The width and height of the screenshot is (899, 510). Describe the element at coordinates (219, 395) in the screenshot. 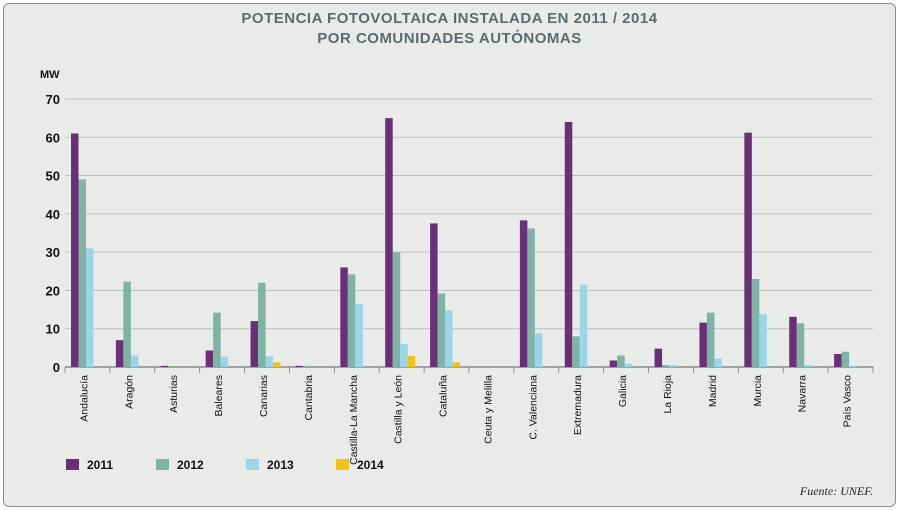

I see `x-tick-label: Baleares` at that location.